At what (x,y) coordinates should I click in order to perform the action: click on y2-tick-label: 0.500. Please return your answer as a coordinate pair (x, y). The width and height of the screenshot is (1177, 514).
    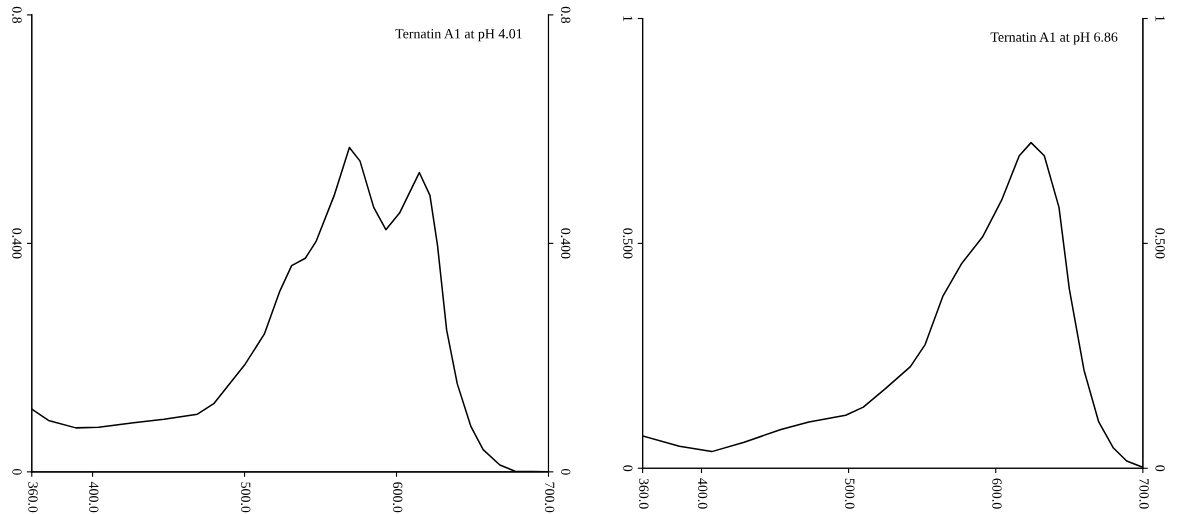
    Looking at the image, I should click on (1160, 243).